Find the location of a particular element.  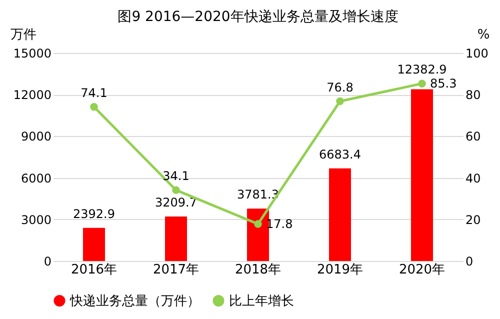

x-tick-label: 2020年 is located at coordinates (422, 270).